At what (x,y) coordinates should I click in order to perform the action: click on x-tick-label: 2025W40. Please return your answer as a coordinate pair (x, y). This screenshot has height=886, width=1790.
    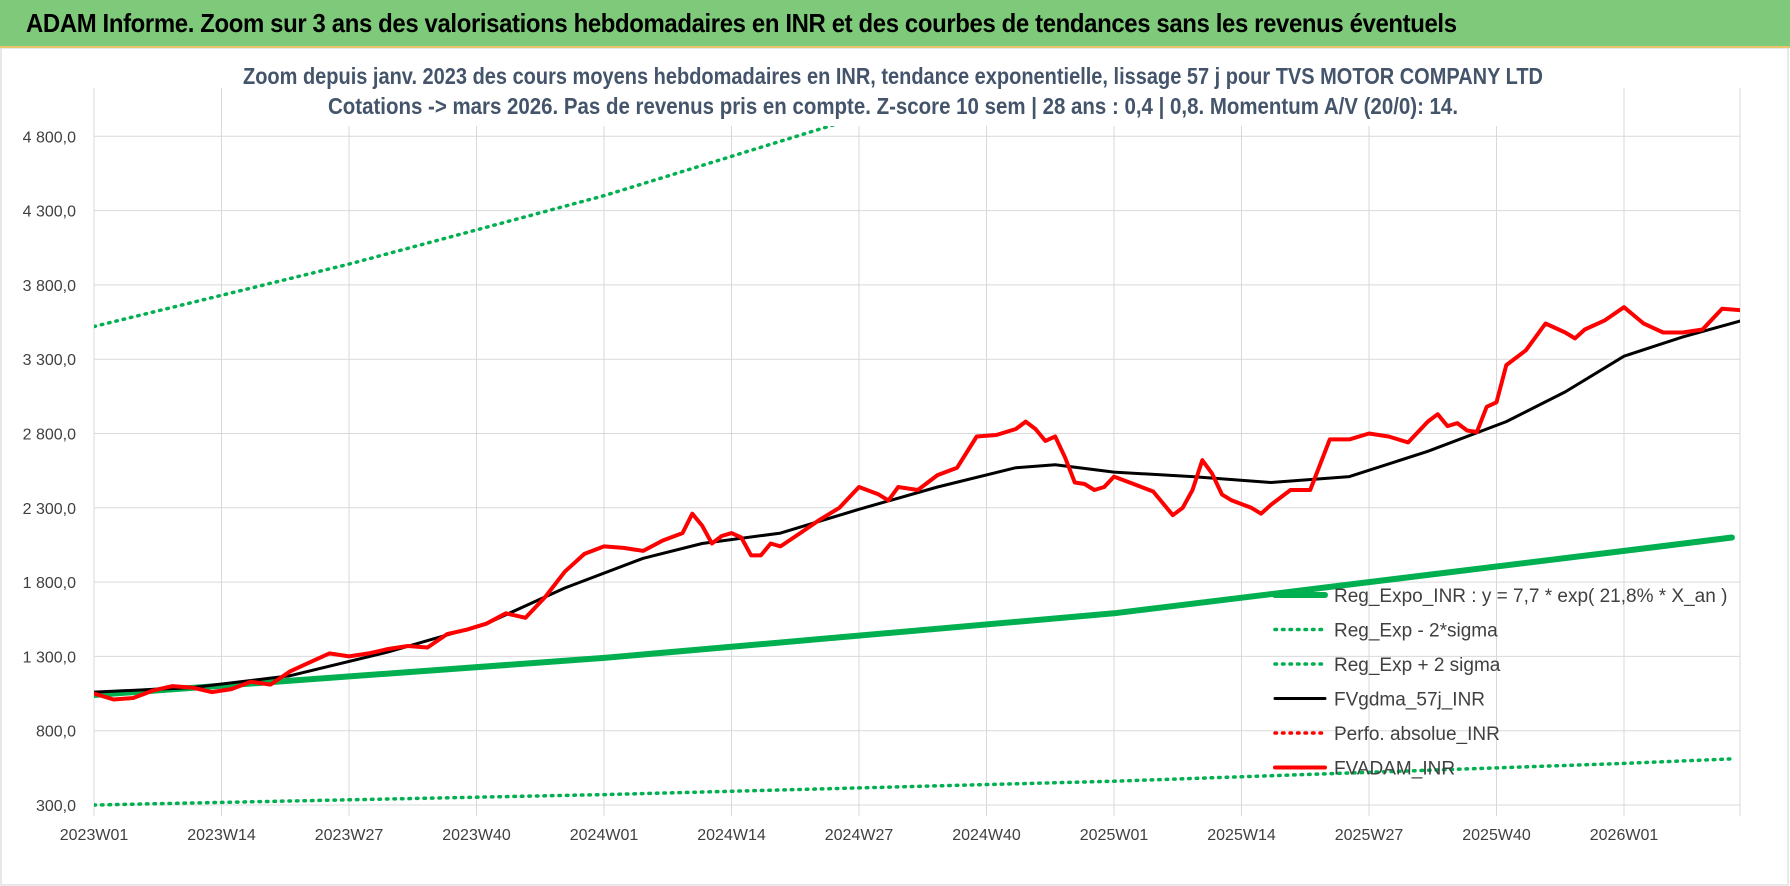
    Looking at the image, I should click on (1496, 835).